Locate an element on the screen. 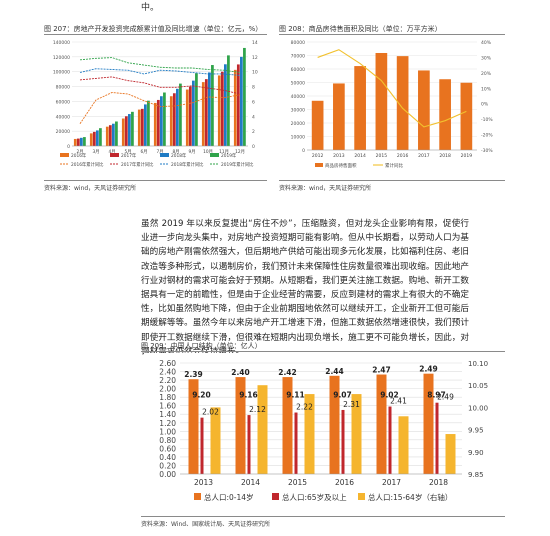  fig208-rule-bottom is located at coordinates (392, 180).